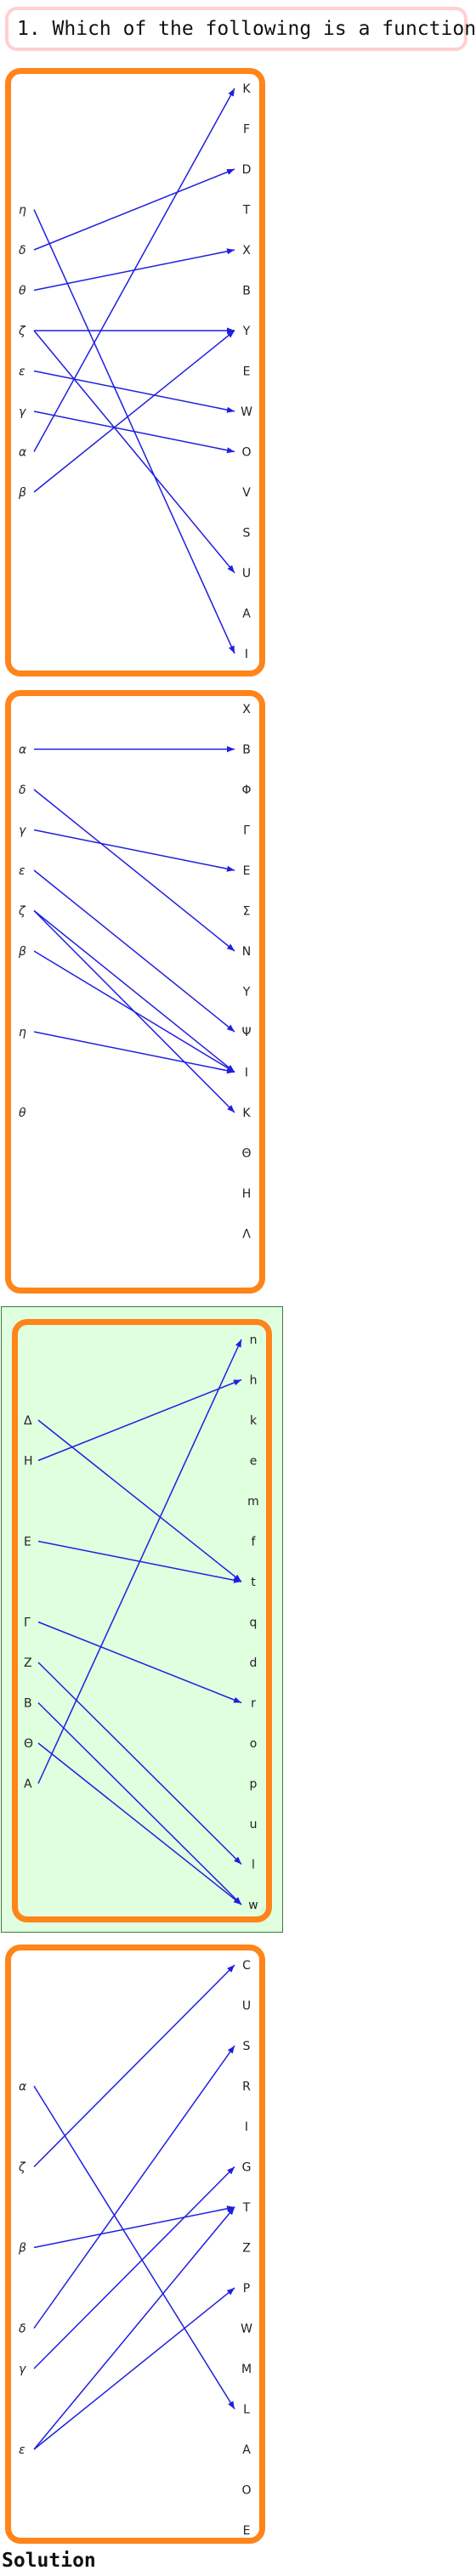  What do you see at coordinates (246, 750) in the screenshot?
I see `codomain-label: B` at bounding box center [246, 750].